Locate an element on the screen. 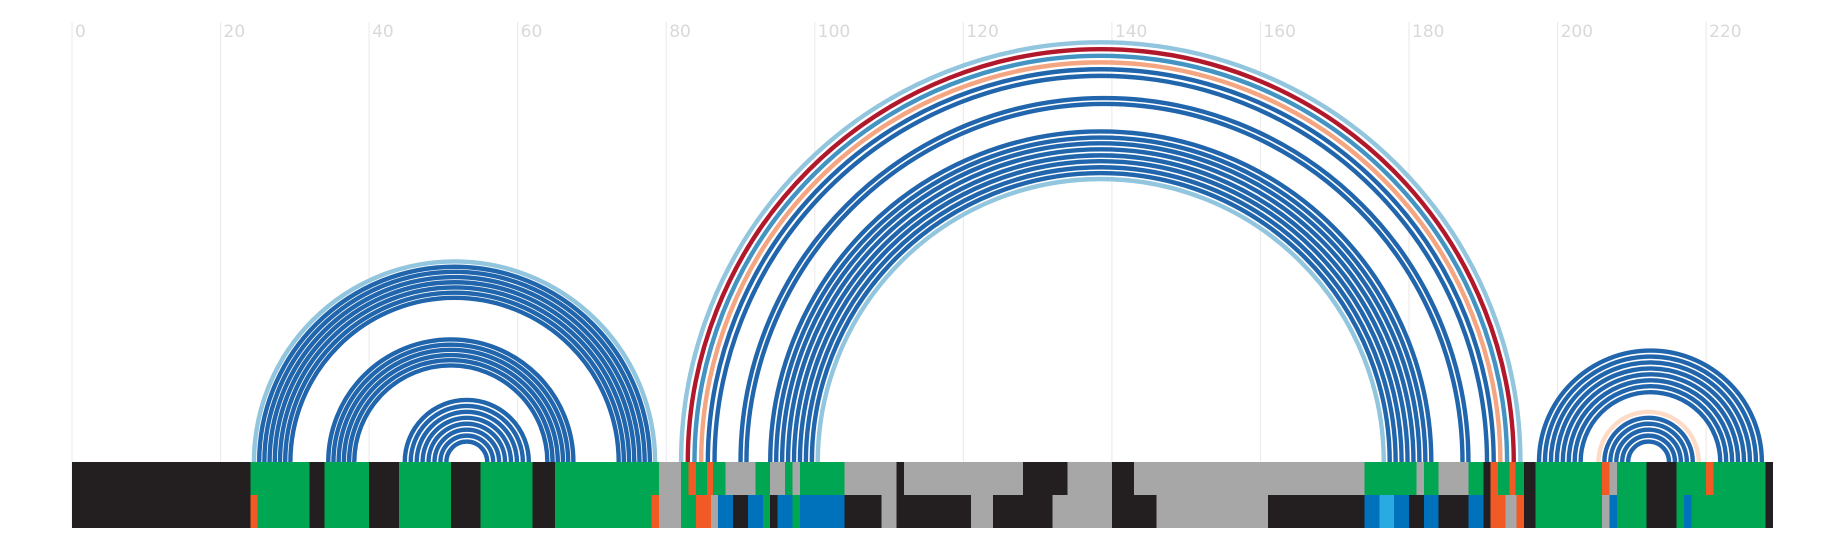  x-tick-label: 120 is located at coordinates (982, 32).